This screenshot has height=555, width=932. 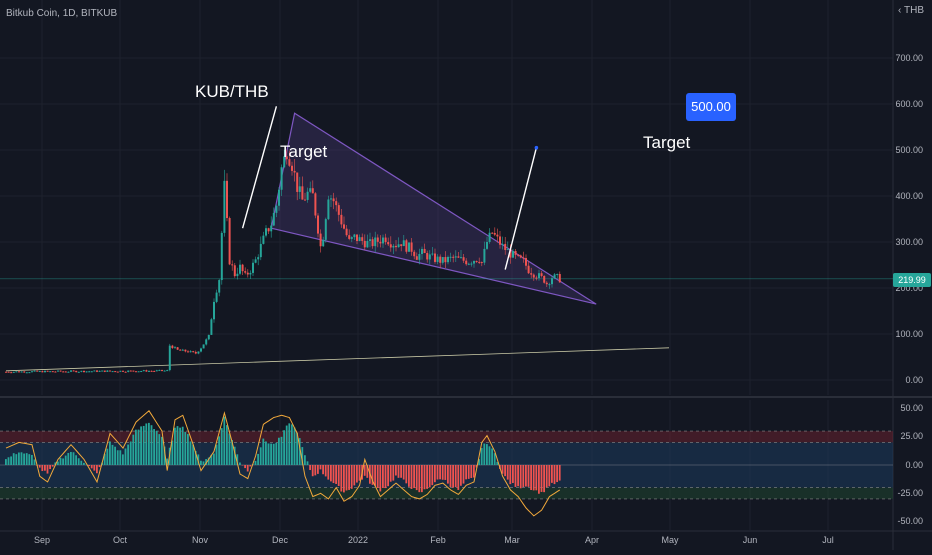 I want to click on price-tick-label: 600.00, so click(x=909, y=104).